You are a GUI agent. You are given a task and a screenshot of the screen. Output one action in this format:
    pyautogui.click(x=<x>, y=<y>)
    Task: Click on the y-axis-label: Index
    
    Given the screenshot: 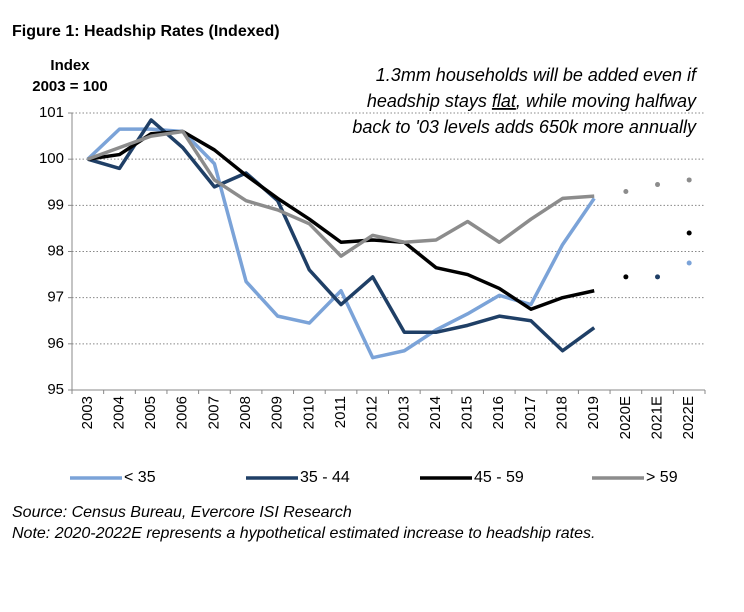 What is the action you would take?
    pyautogui.click(x=70, y=65)
    